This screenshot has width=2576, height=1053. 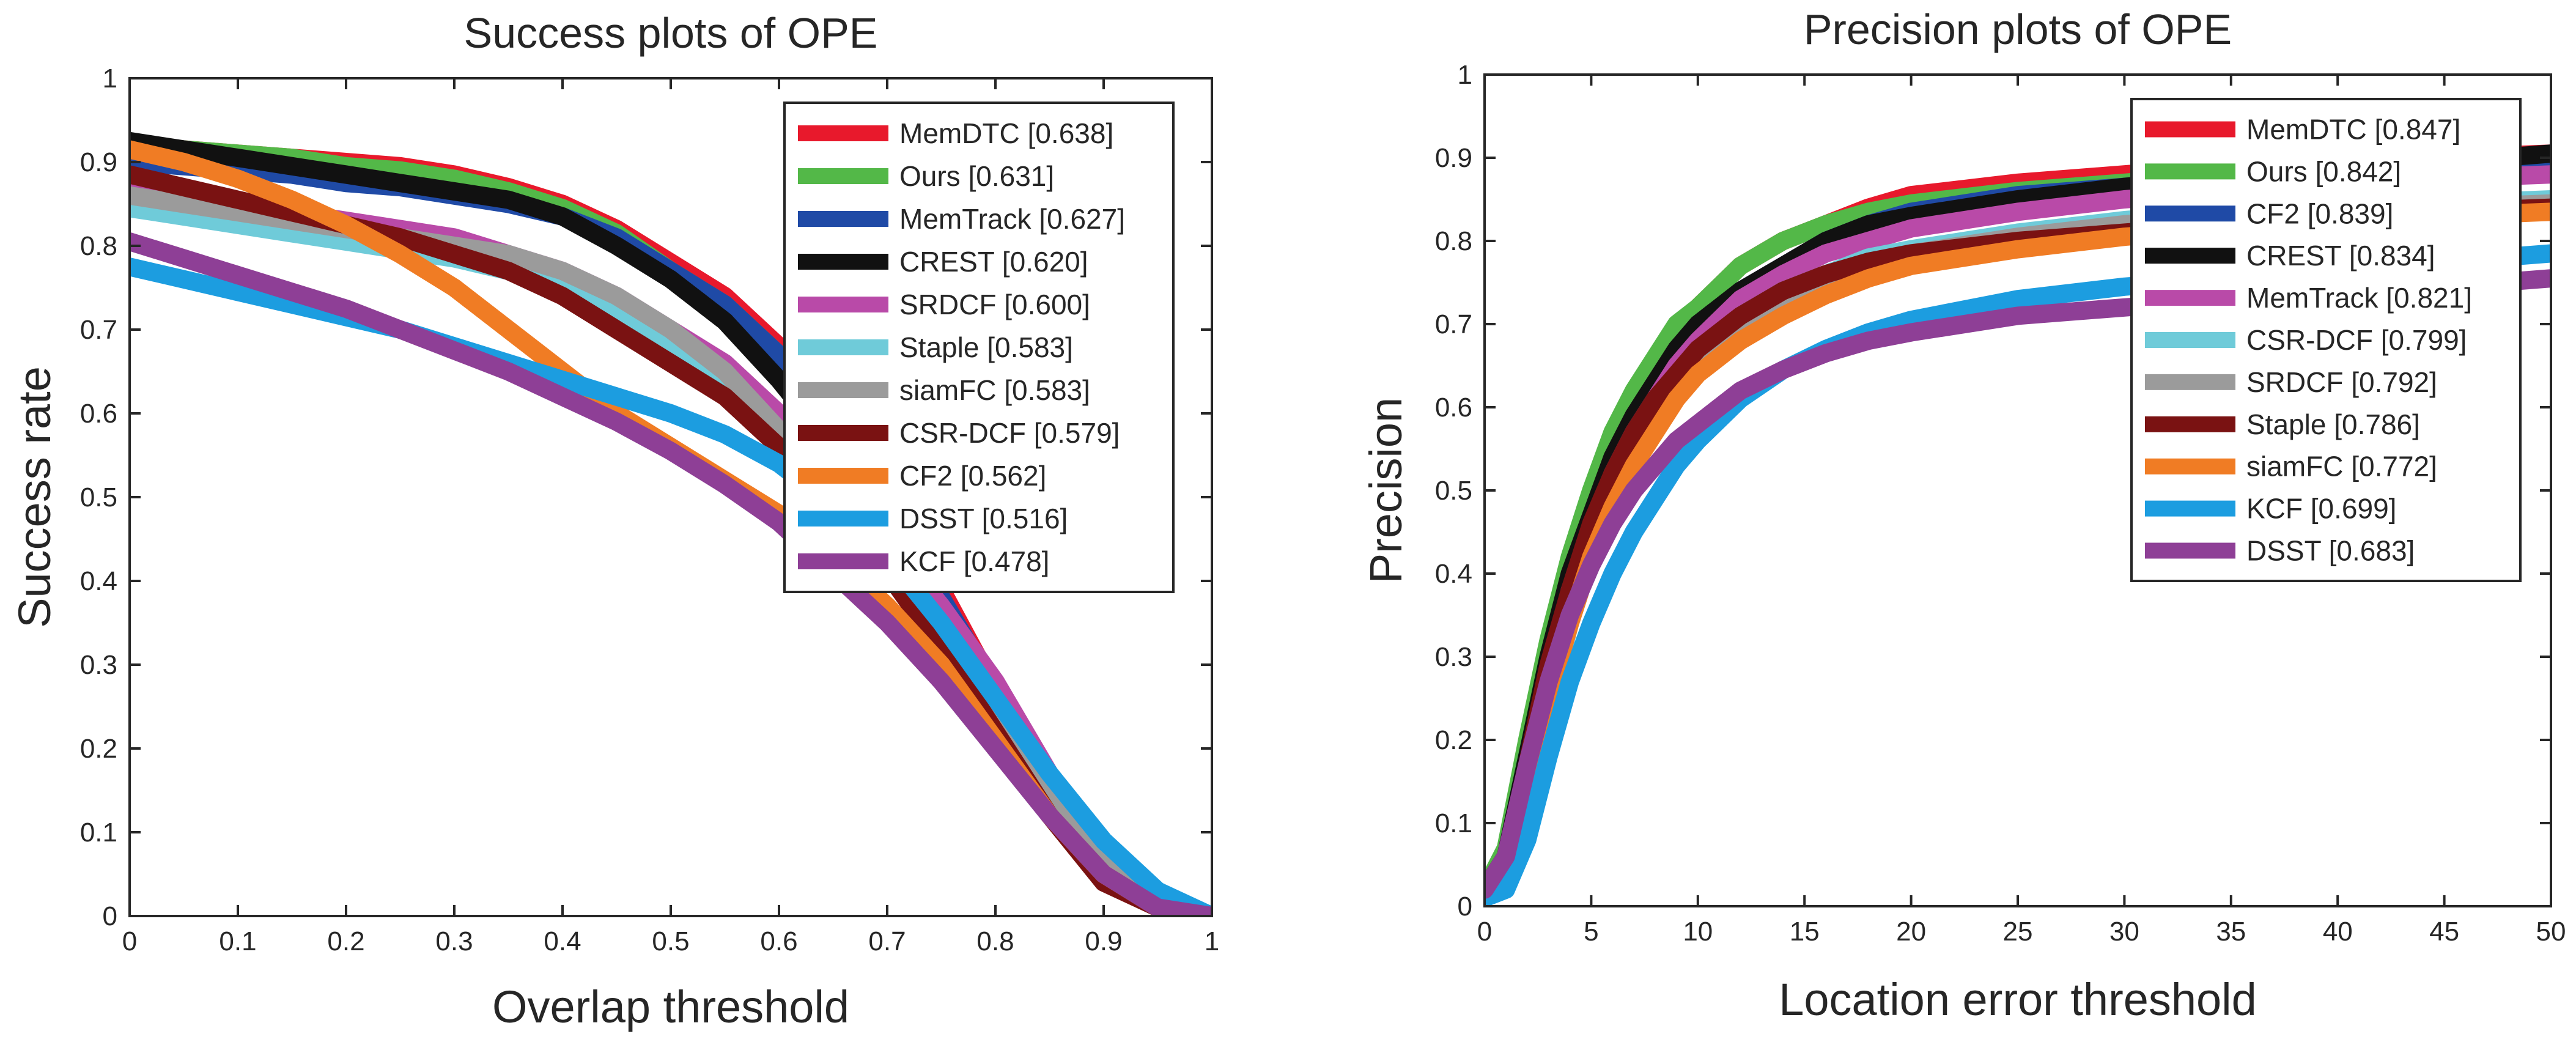 I want to click on legend-item: siamFC [0.583], so click(x=944, y=390).